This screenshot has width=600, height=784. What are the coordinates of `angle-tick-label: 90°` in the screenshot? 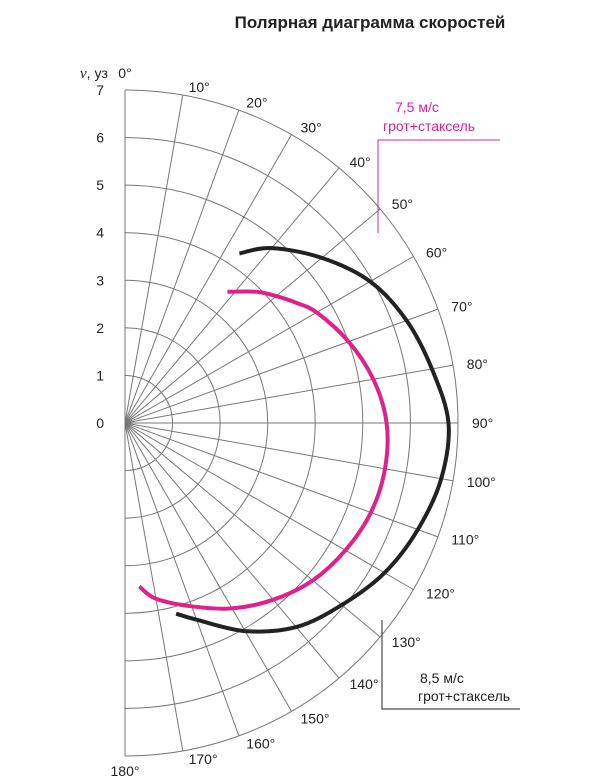 It's located at (482, 423).